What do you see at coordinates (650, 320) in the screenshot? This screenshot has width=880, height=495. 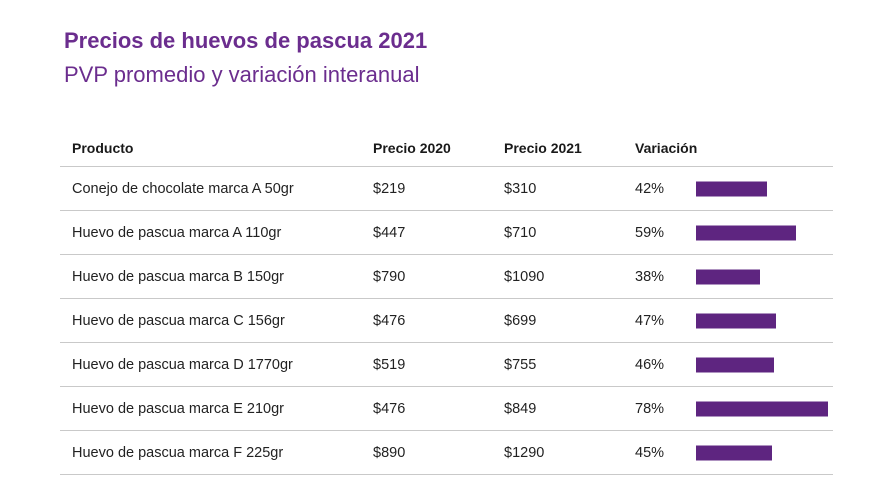 I see `variation-cell: 47%` at bounding box center [650, 320].